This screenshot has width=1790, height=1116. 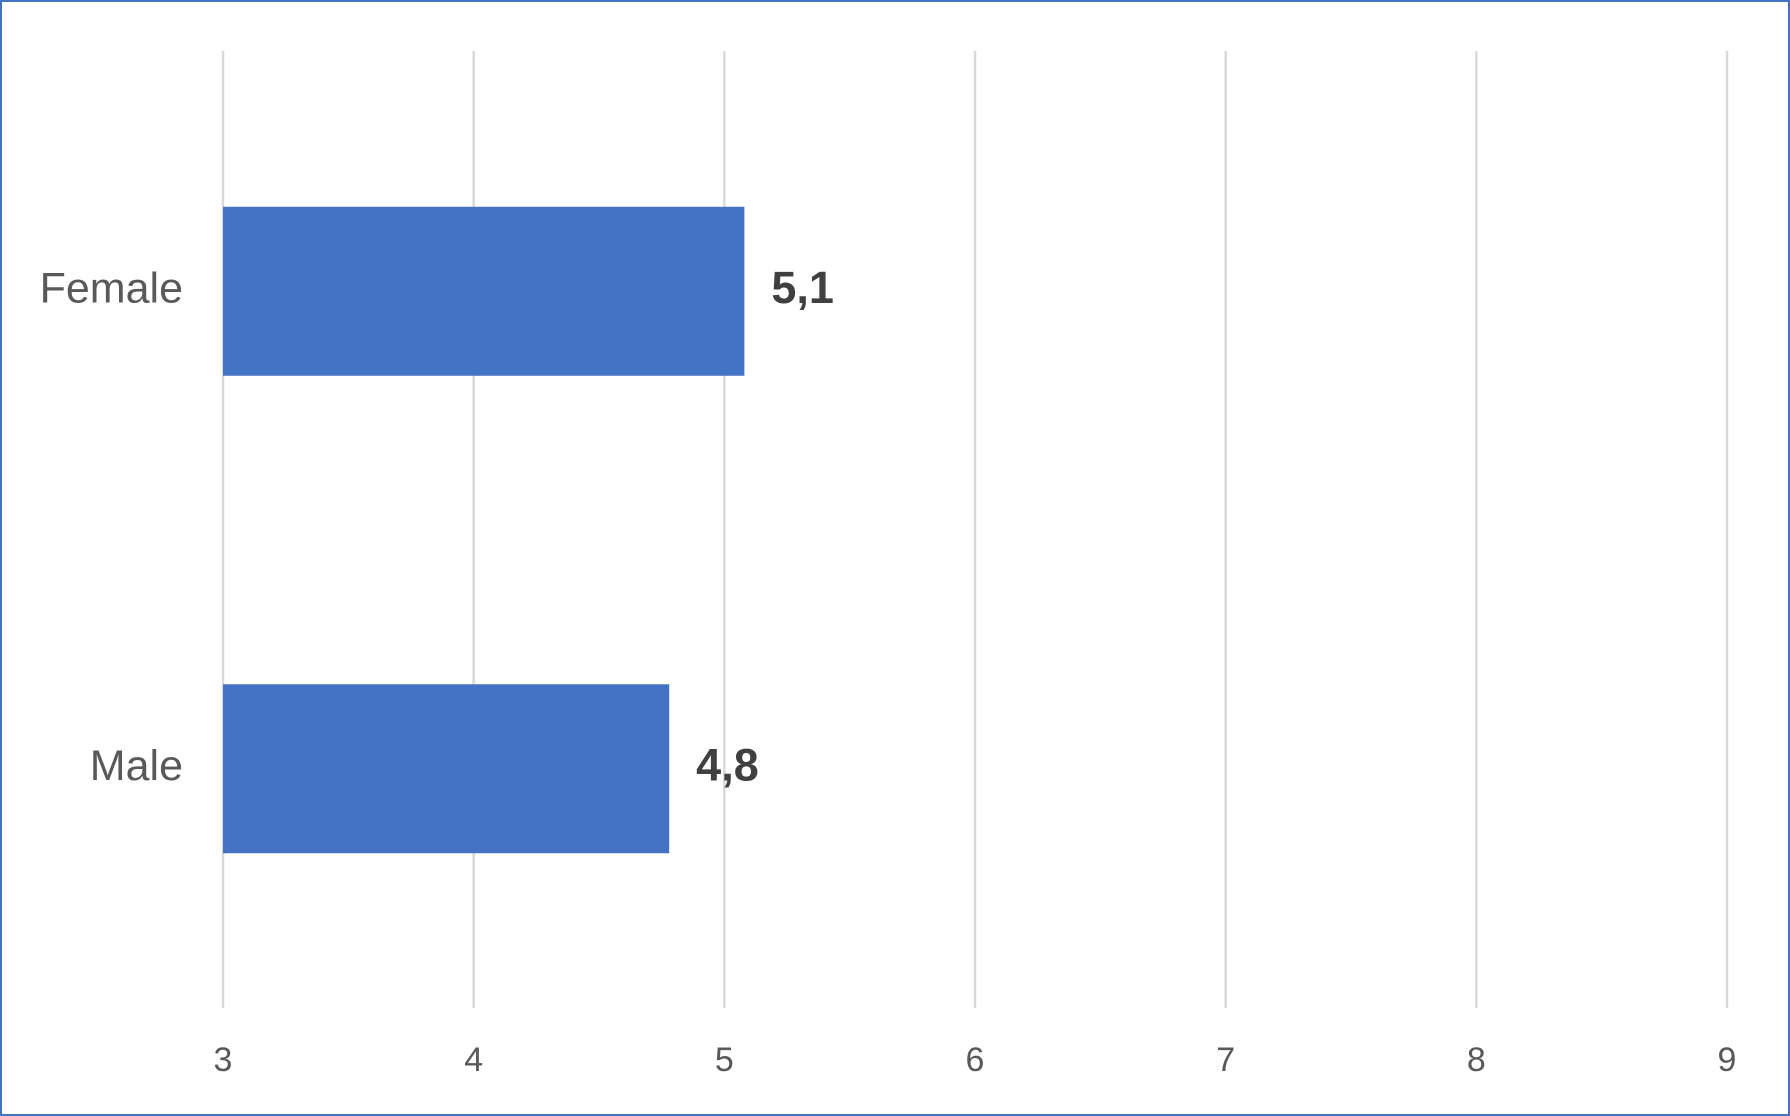 What do you see at coordinates (975, 1060) in the screenshot?
I see `x-tick-label: 6` at bounding box center [975, 1060].